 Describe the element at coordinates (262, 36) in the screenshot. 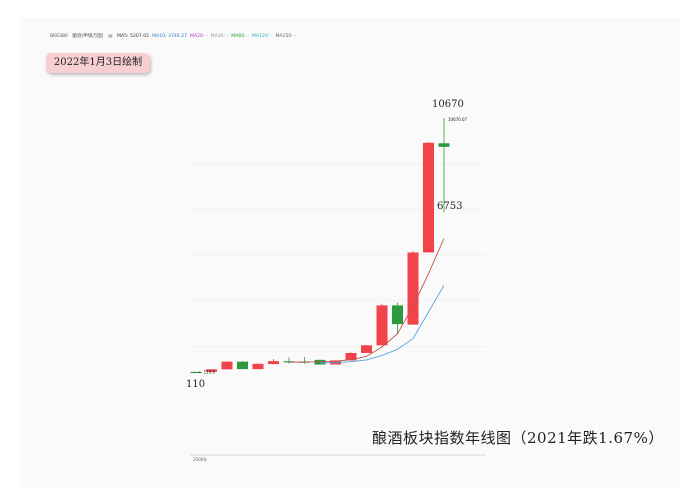

I see `ma-label-5: MA120: -` at that location.